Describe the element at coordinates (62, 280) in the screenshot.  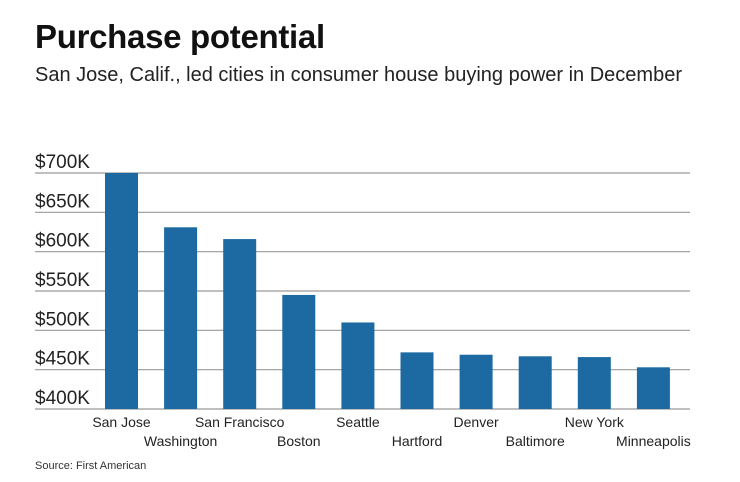
I see `y-tick-label: $550K` at that location.